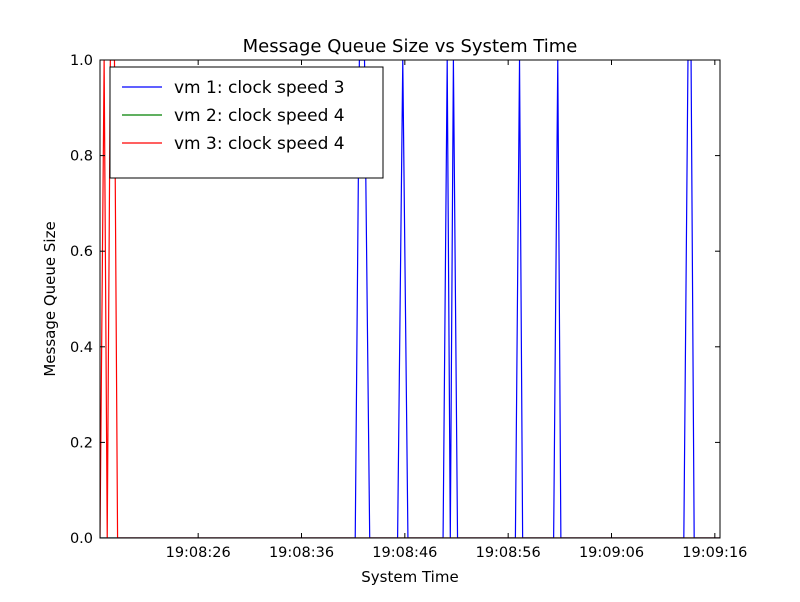  What do you see at coordinates (259, 144) in the screenshot?
I see `legend-label: vm 3: clock speed 4` at bounding box center [259, 144].